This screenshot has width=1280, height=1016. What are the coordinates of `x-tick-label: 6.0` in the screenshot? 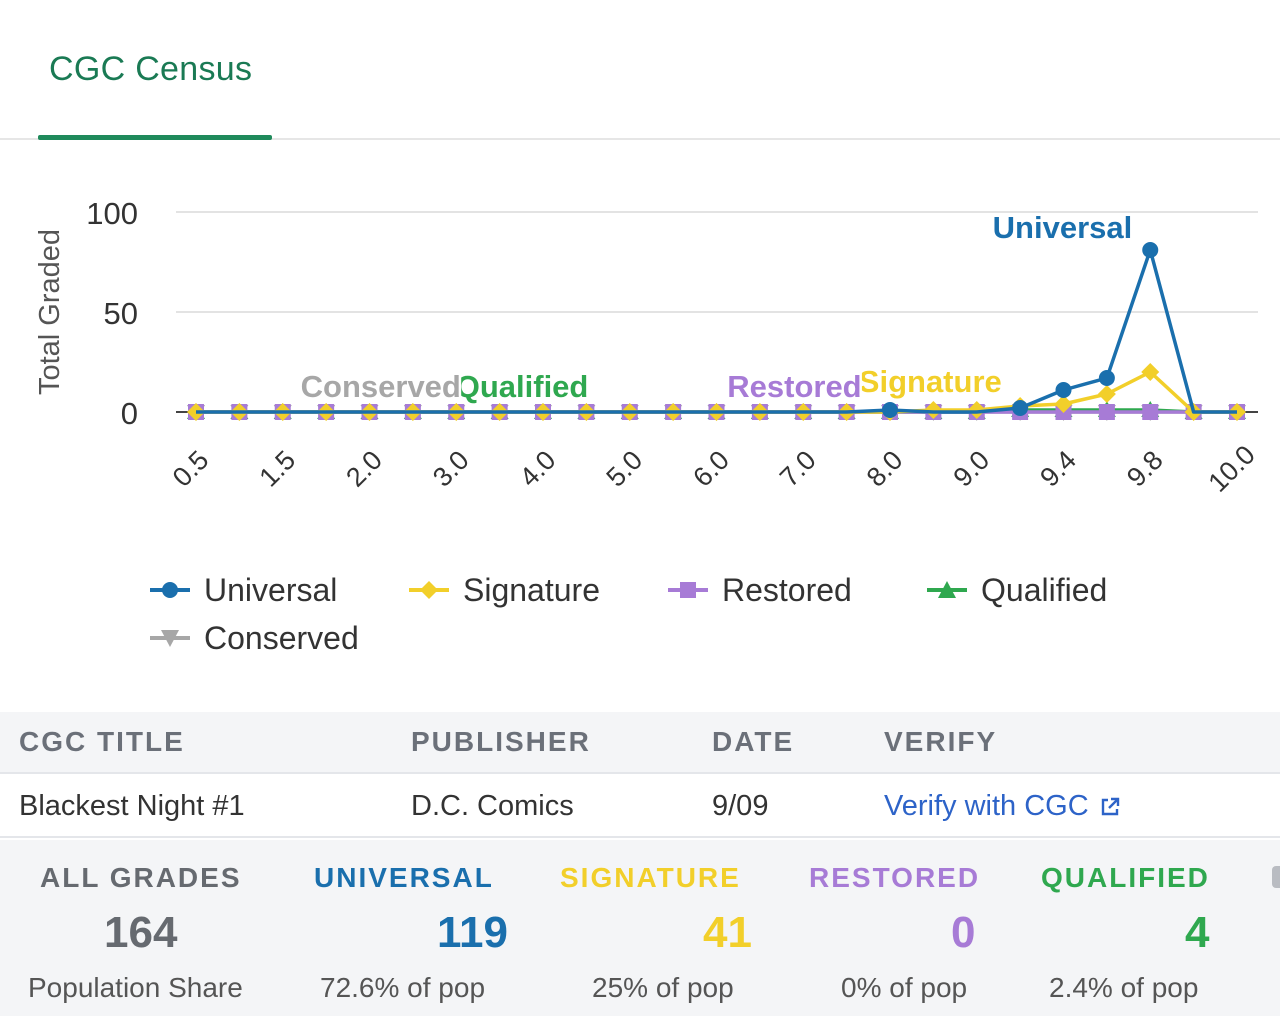 It's located at (711, 469).